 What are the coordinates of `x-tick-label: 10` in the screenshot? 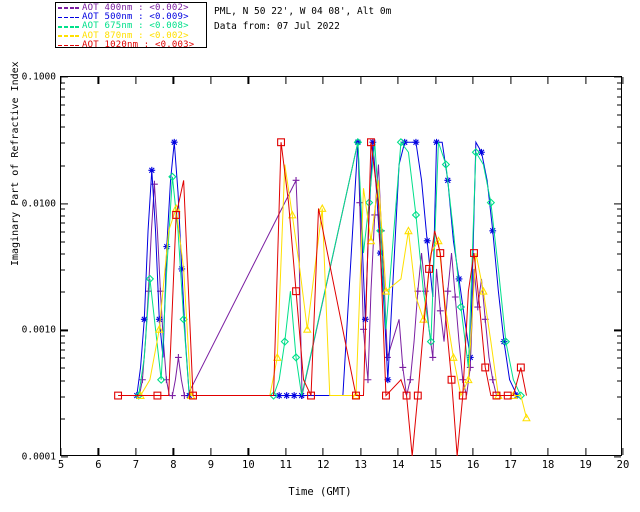 It's located at (248, 465).